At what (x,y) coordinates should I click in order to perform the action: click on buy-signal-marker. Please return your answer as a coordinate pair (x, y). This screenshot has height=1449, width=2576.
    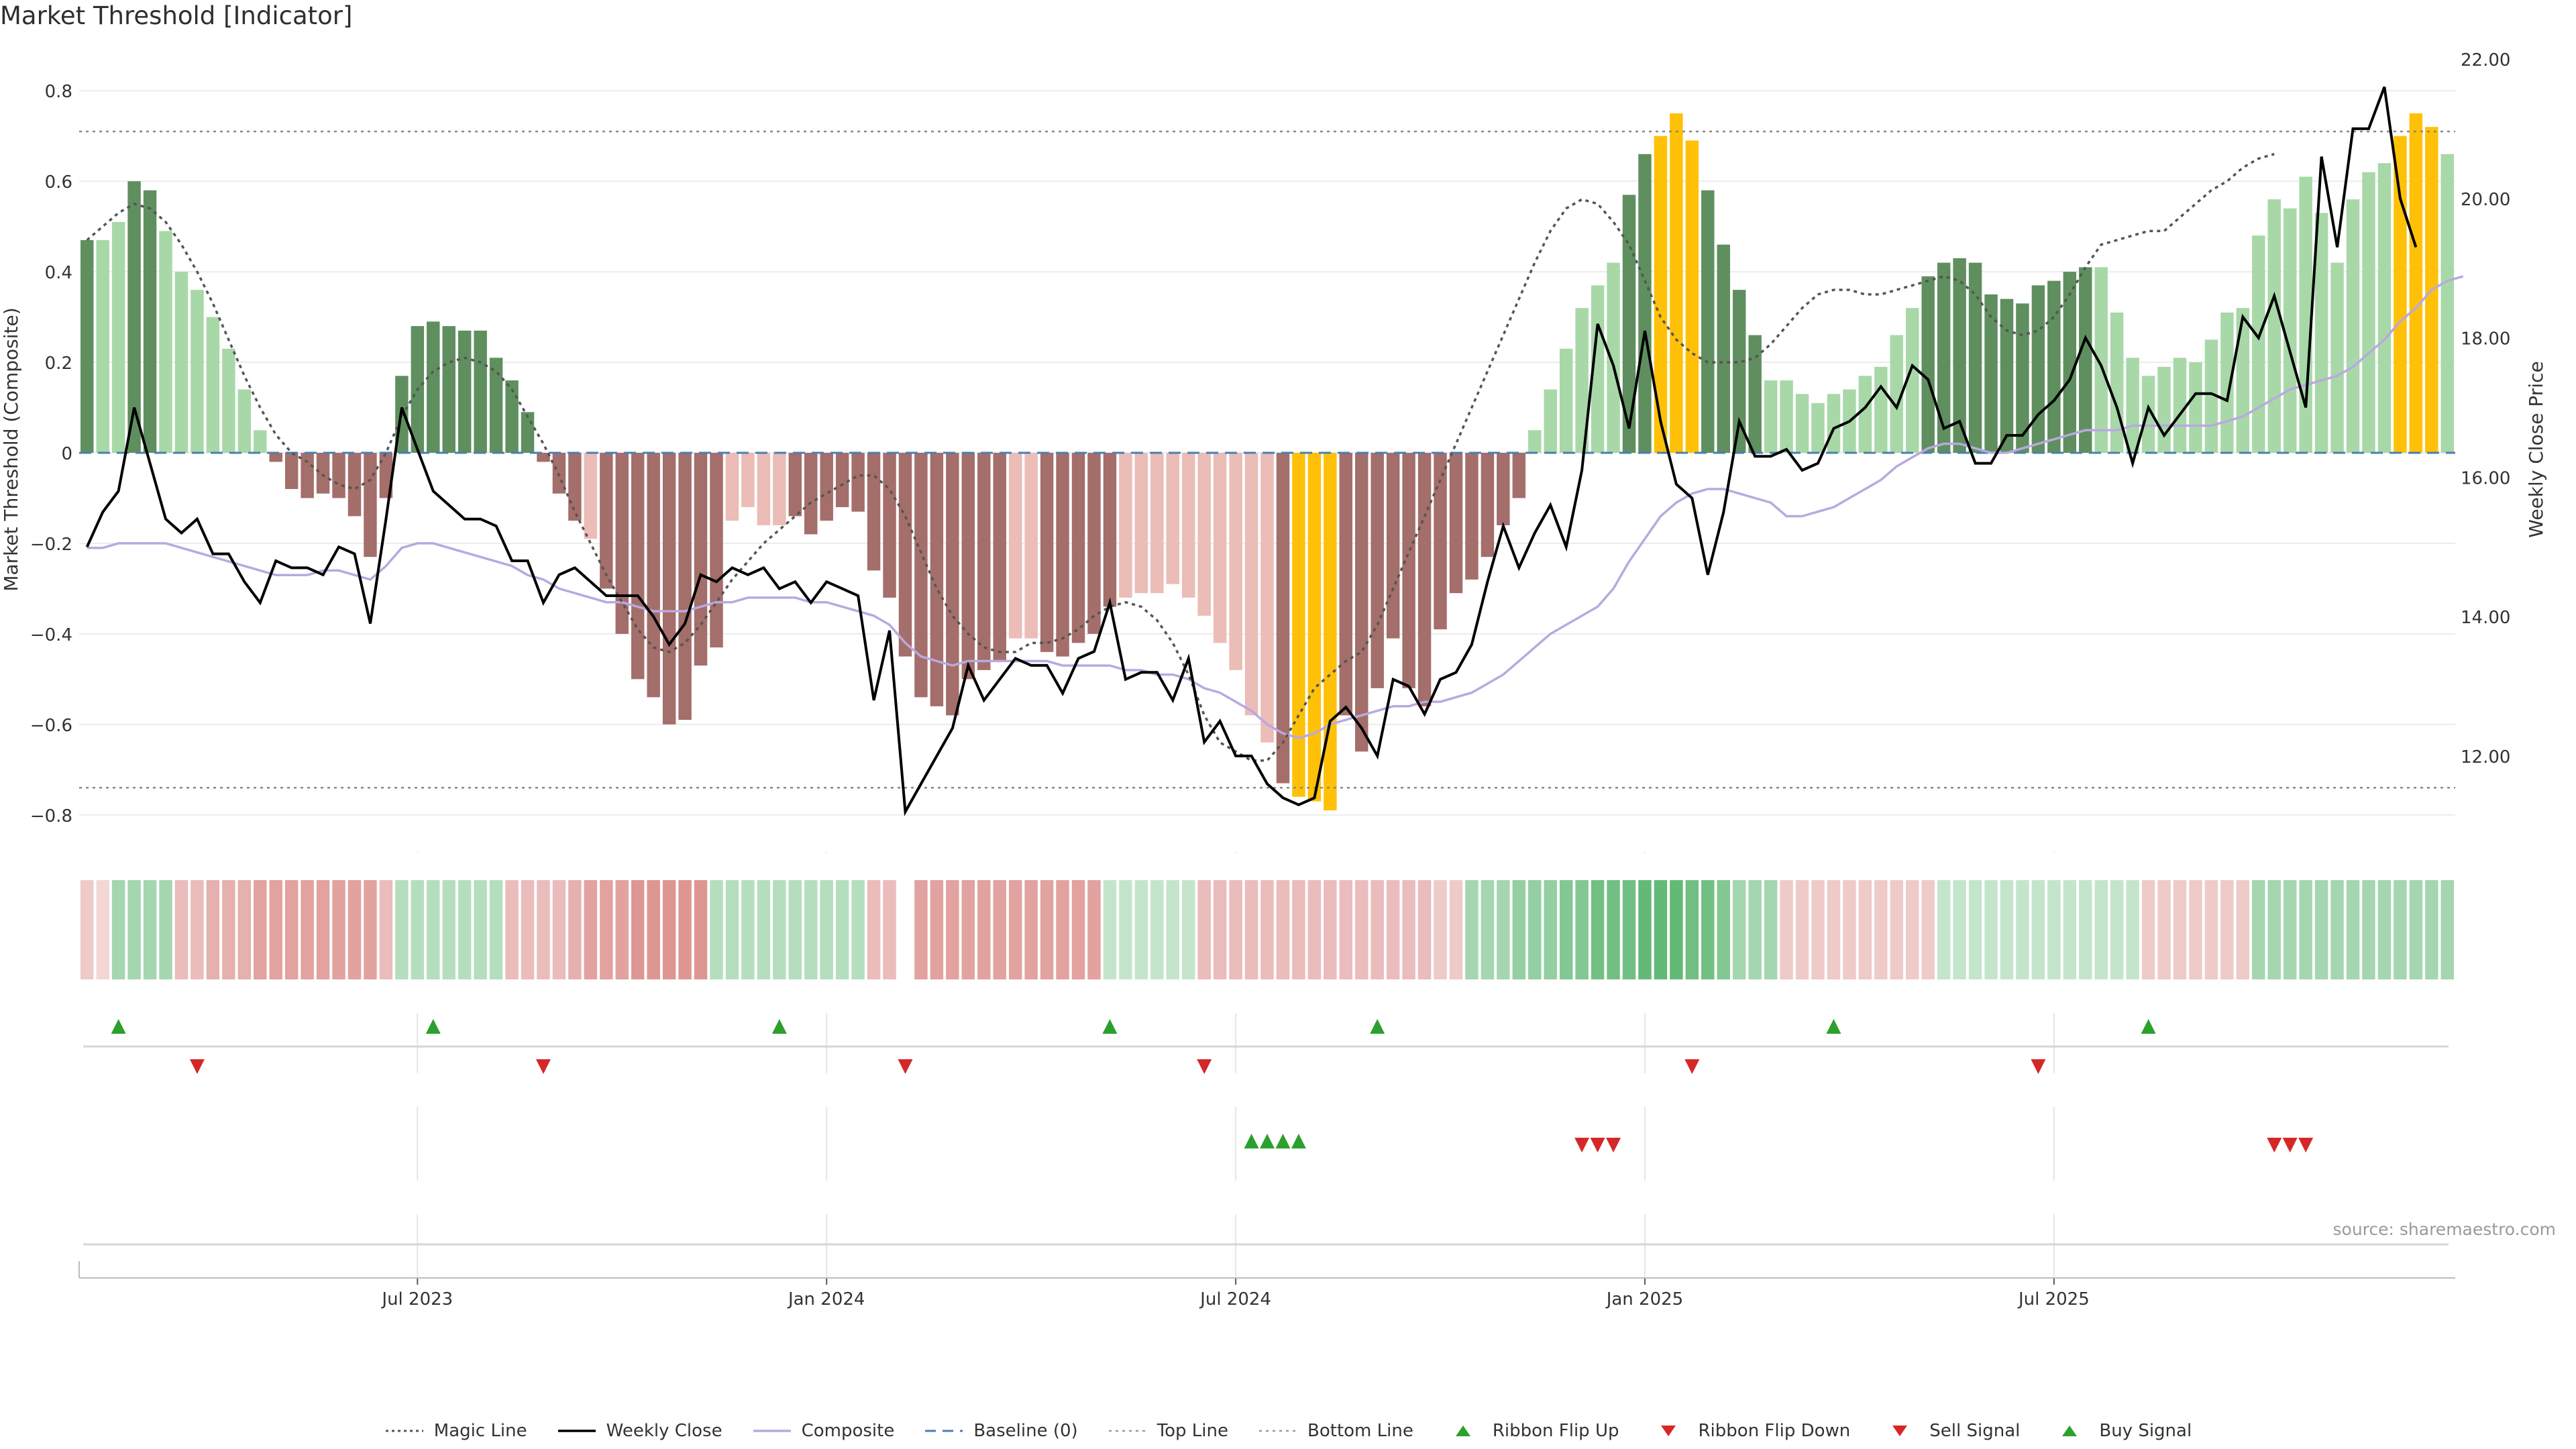
    Looking at the image, I should click on (1251, 1141).